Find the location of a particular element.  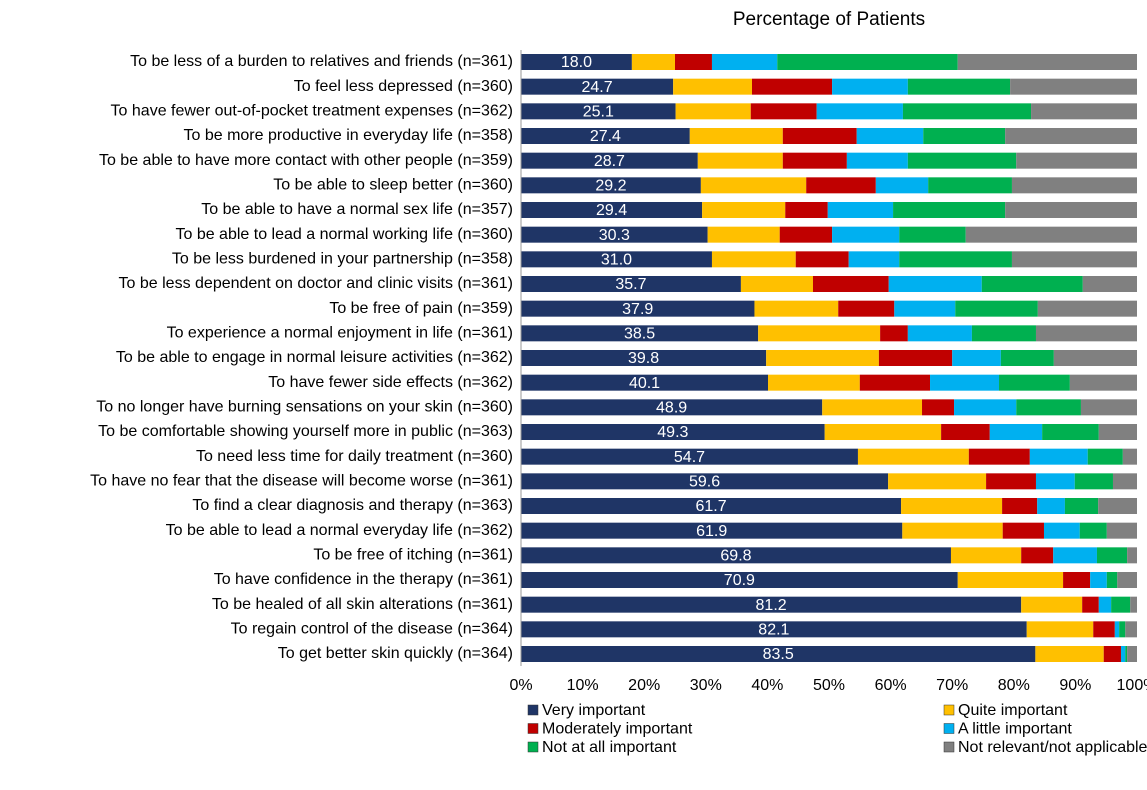

data-label: 29.2 is located at coordinates (610, 186).